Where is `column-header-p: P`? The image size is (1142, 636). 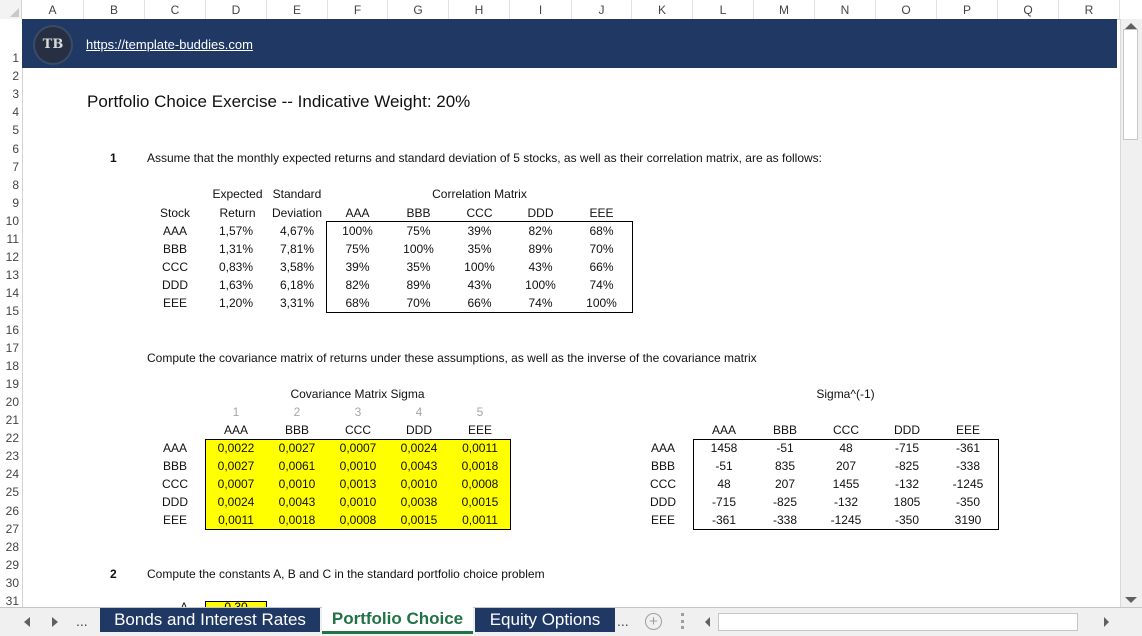
column-header-p: P is located at coordinates (967, 9).